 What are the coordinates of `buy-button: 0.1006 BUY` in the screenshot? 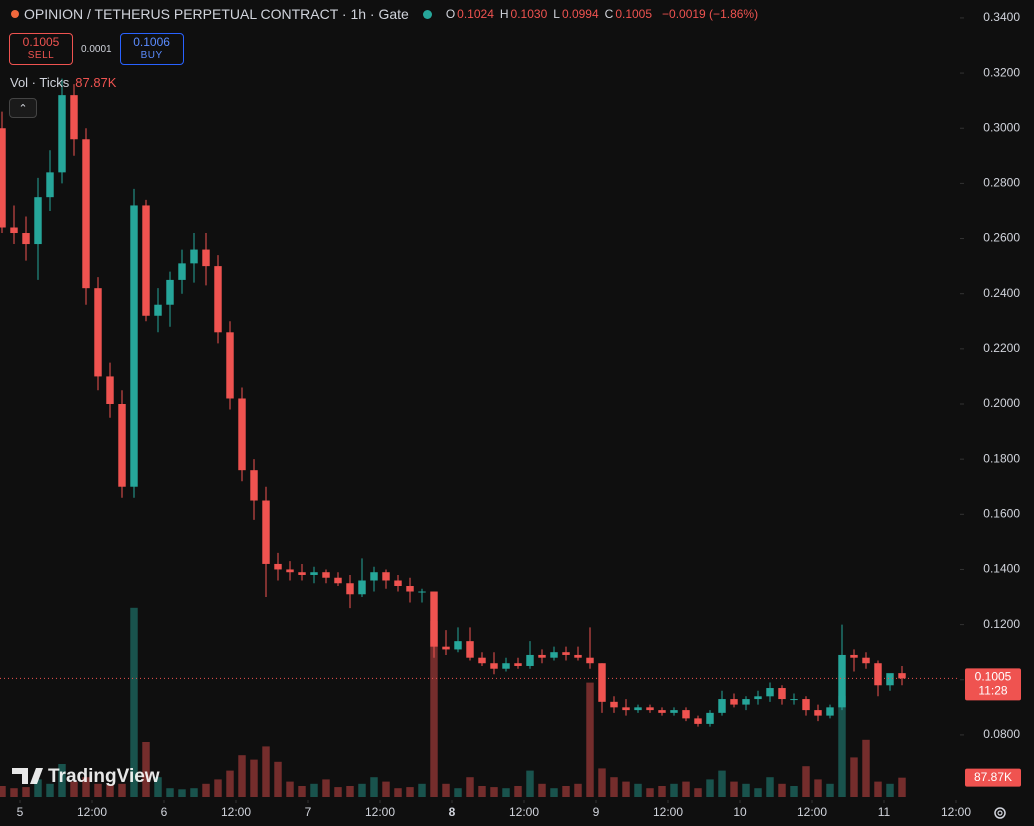 It's located at (151, 49).